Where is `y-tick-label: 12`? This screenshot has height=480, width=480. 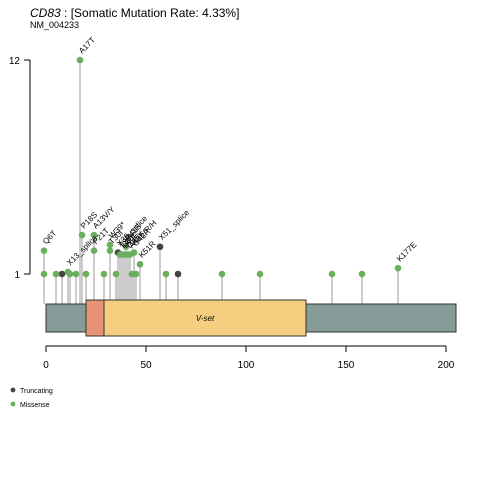 y-tick-label: 12 is located at coordinates (15, 61).